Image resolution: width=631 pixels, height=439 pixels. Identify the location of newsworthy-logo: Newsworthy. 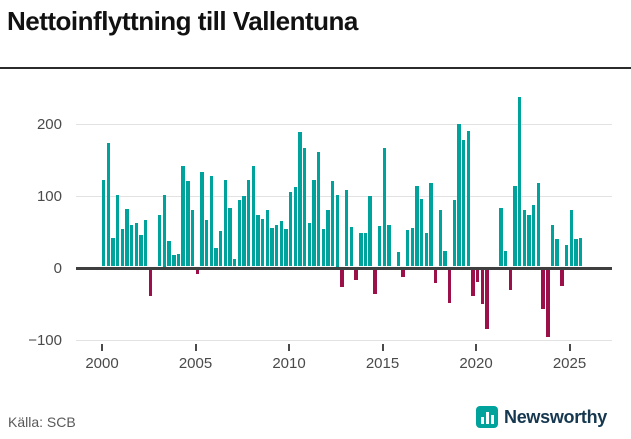
(541, 417).